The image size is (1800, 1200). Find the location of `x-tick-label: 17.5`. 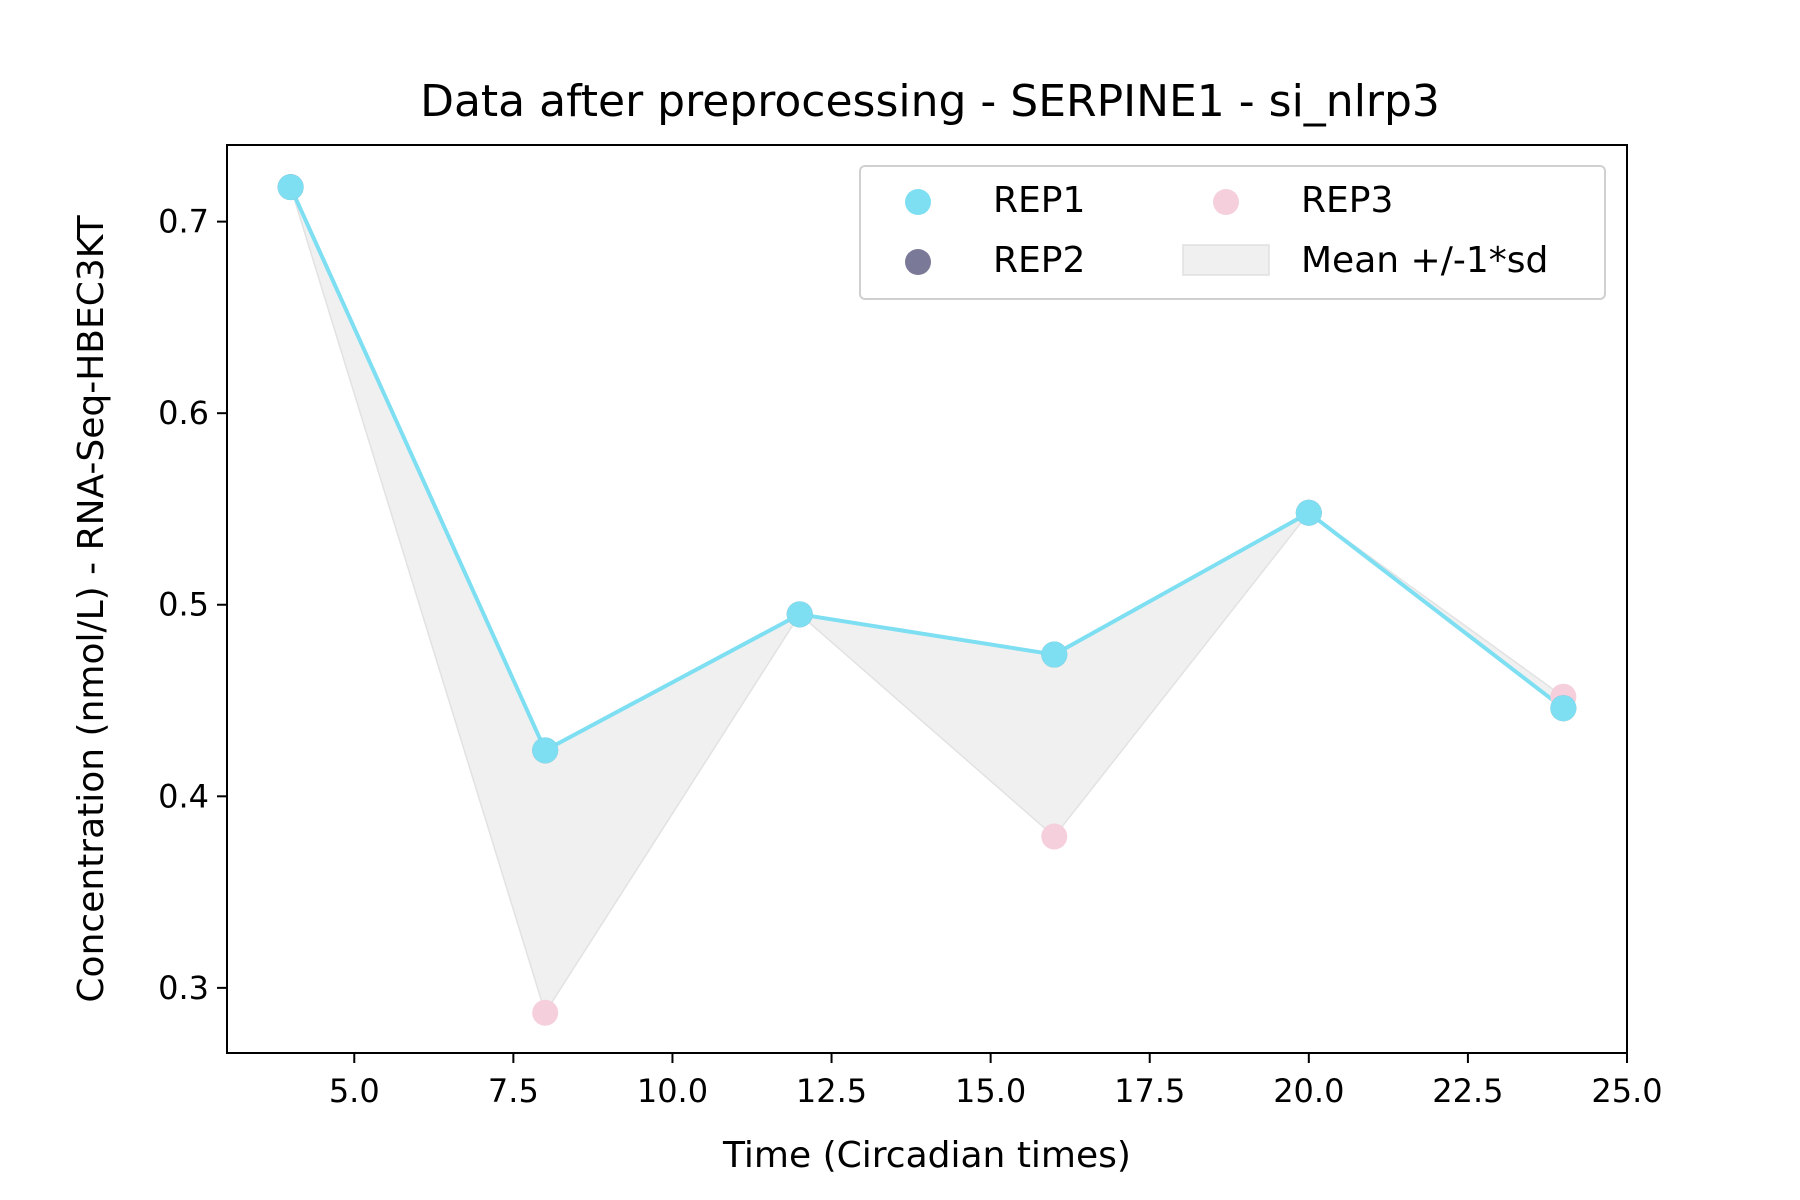

x-tick-label: 17.5 is located at coordinates (1149, 1091).